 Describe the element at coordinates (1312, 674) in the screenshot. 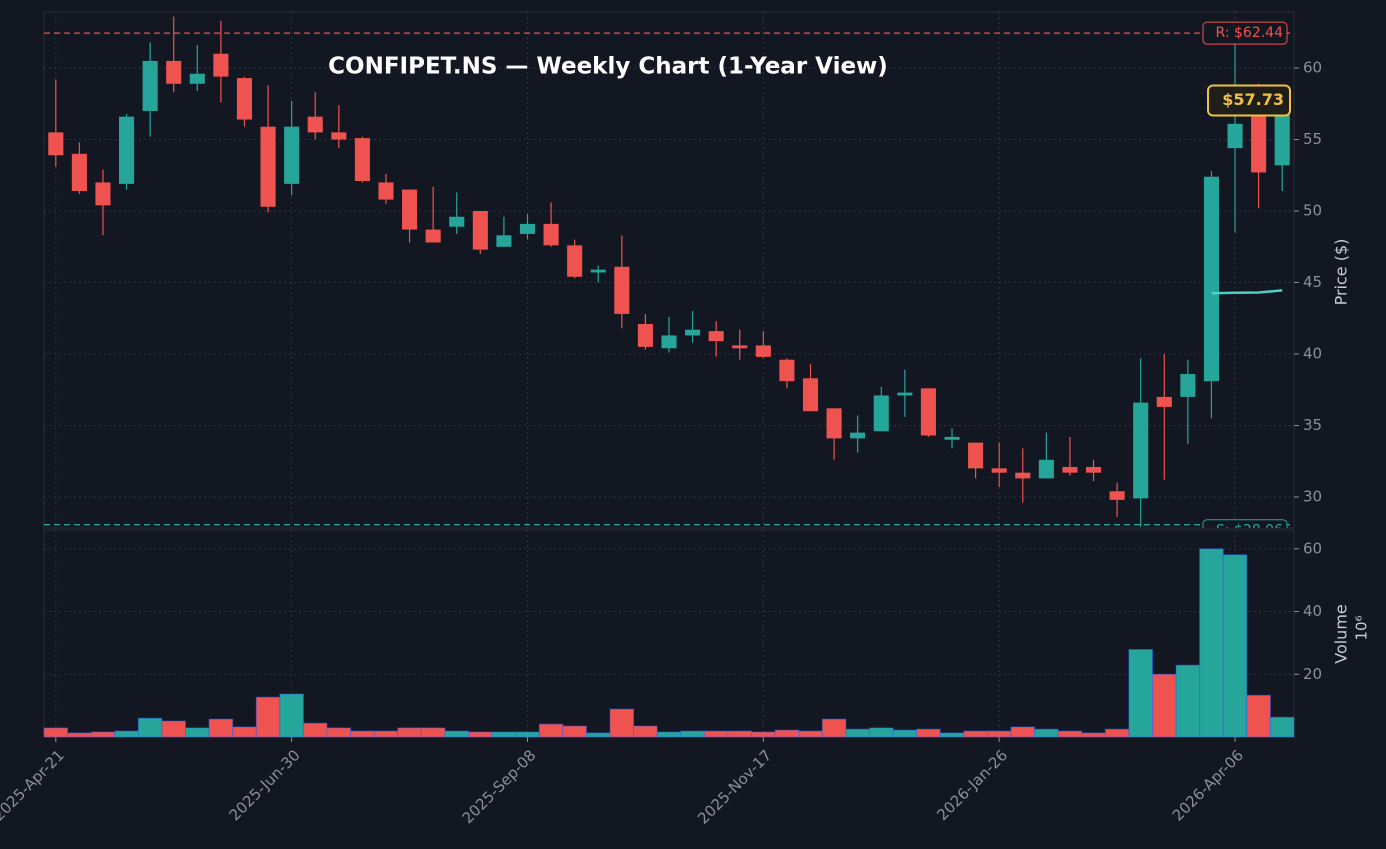

I see `volume-tick-label: 20` at that location.